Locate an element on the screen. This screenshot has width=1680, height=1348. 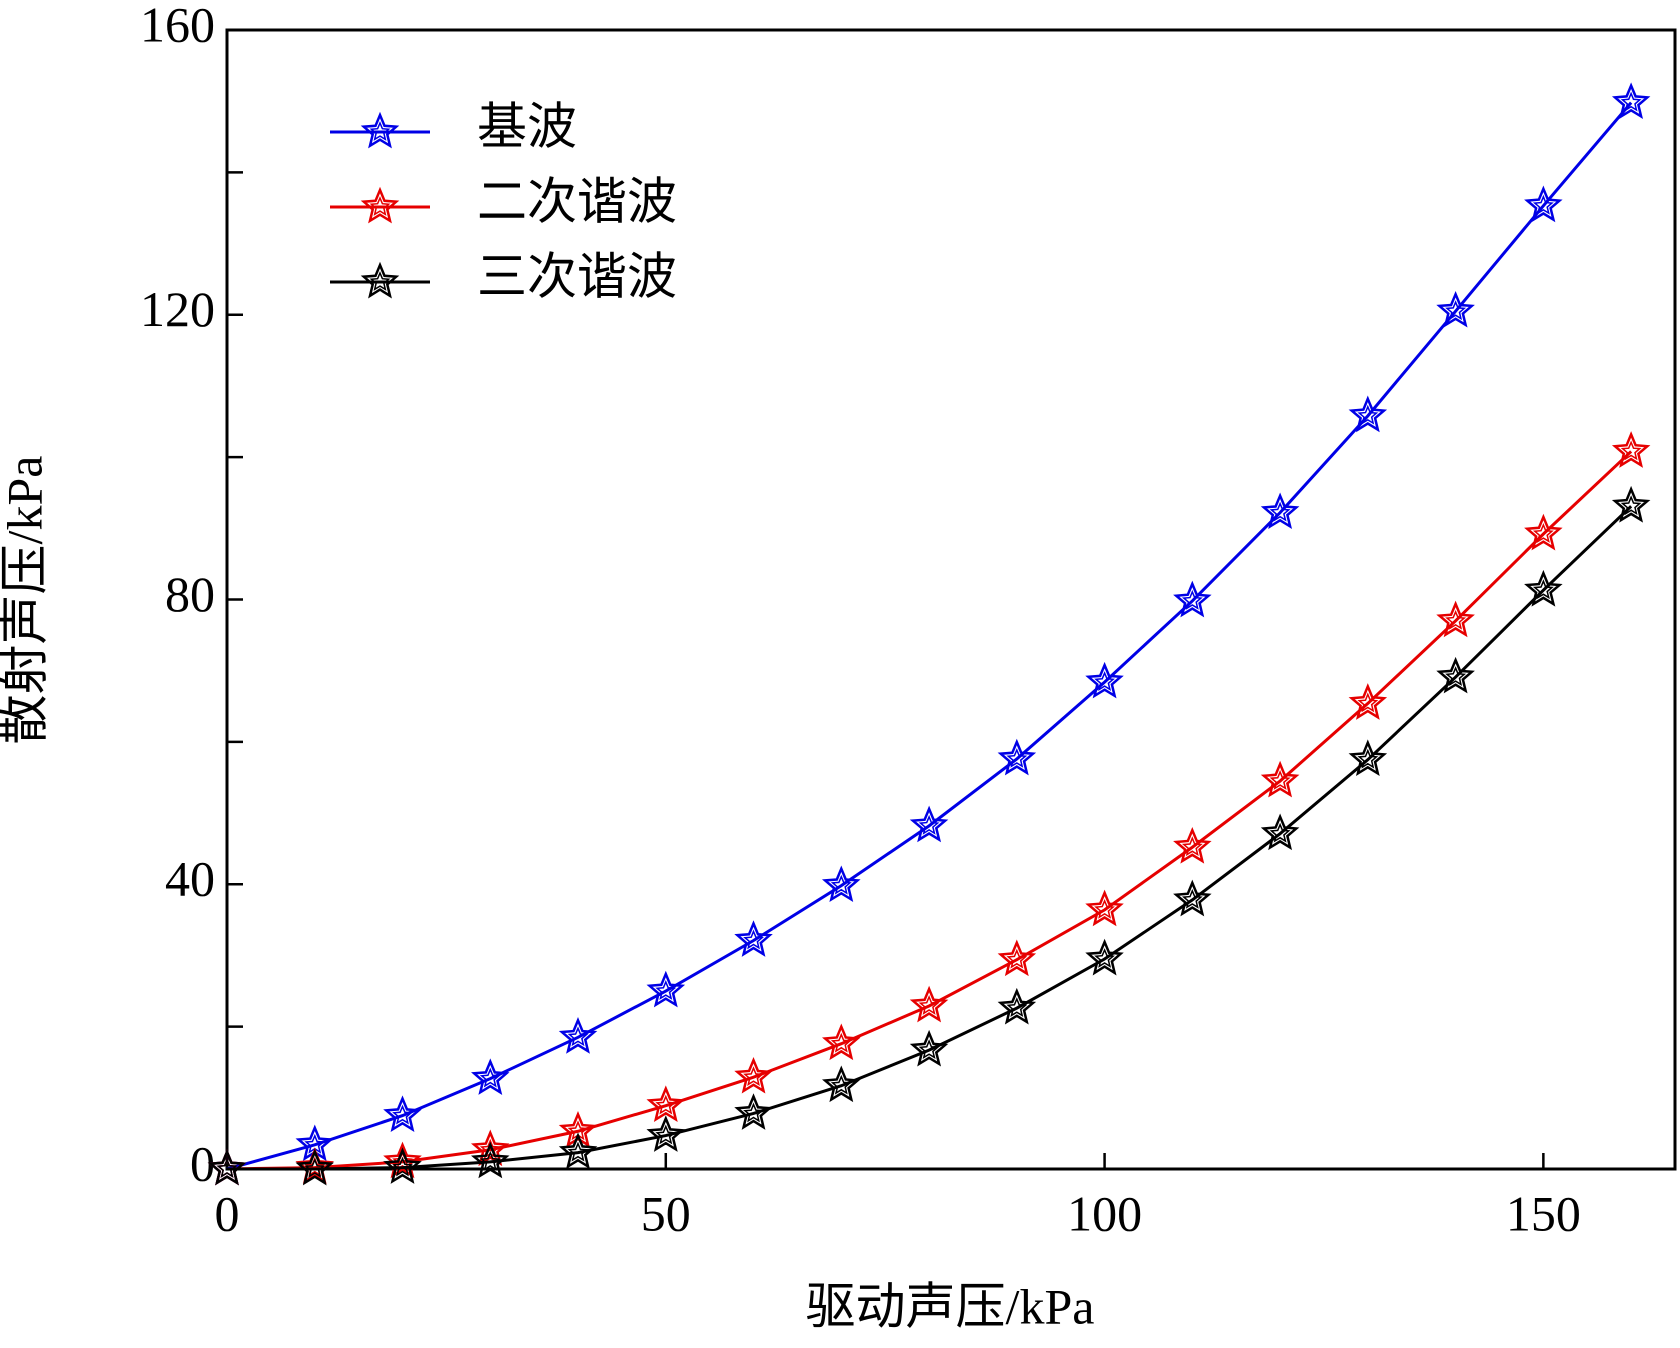
x-axis-label: 驱动声压/kPa is located at coordinates (950, 1306).